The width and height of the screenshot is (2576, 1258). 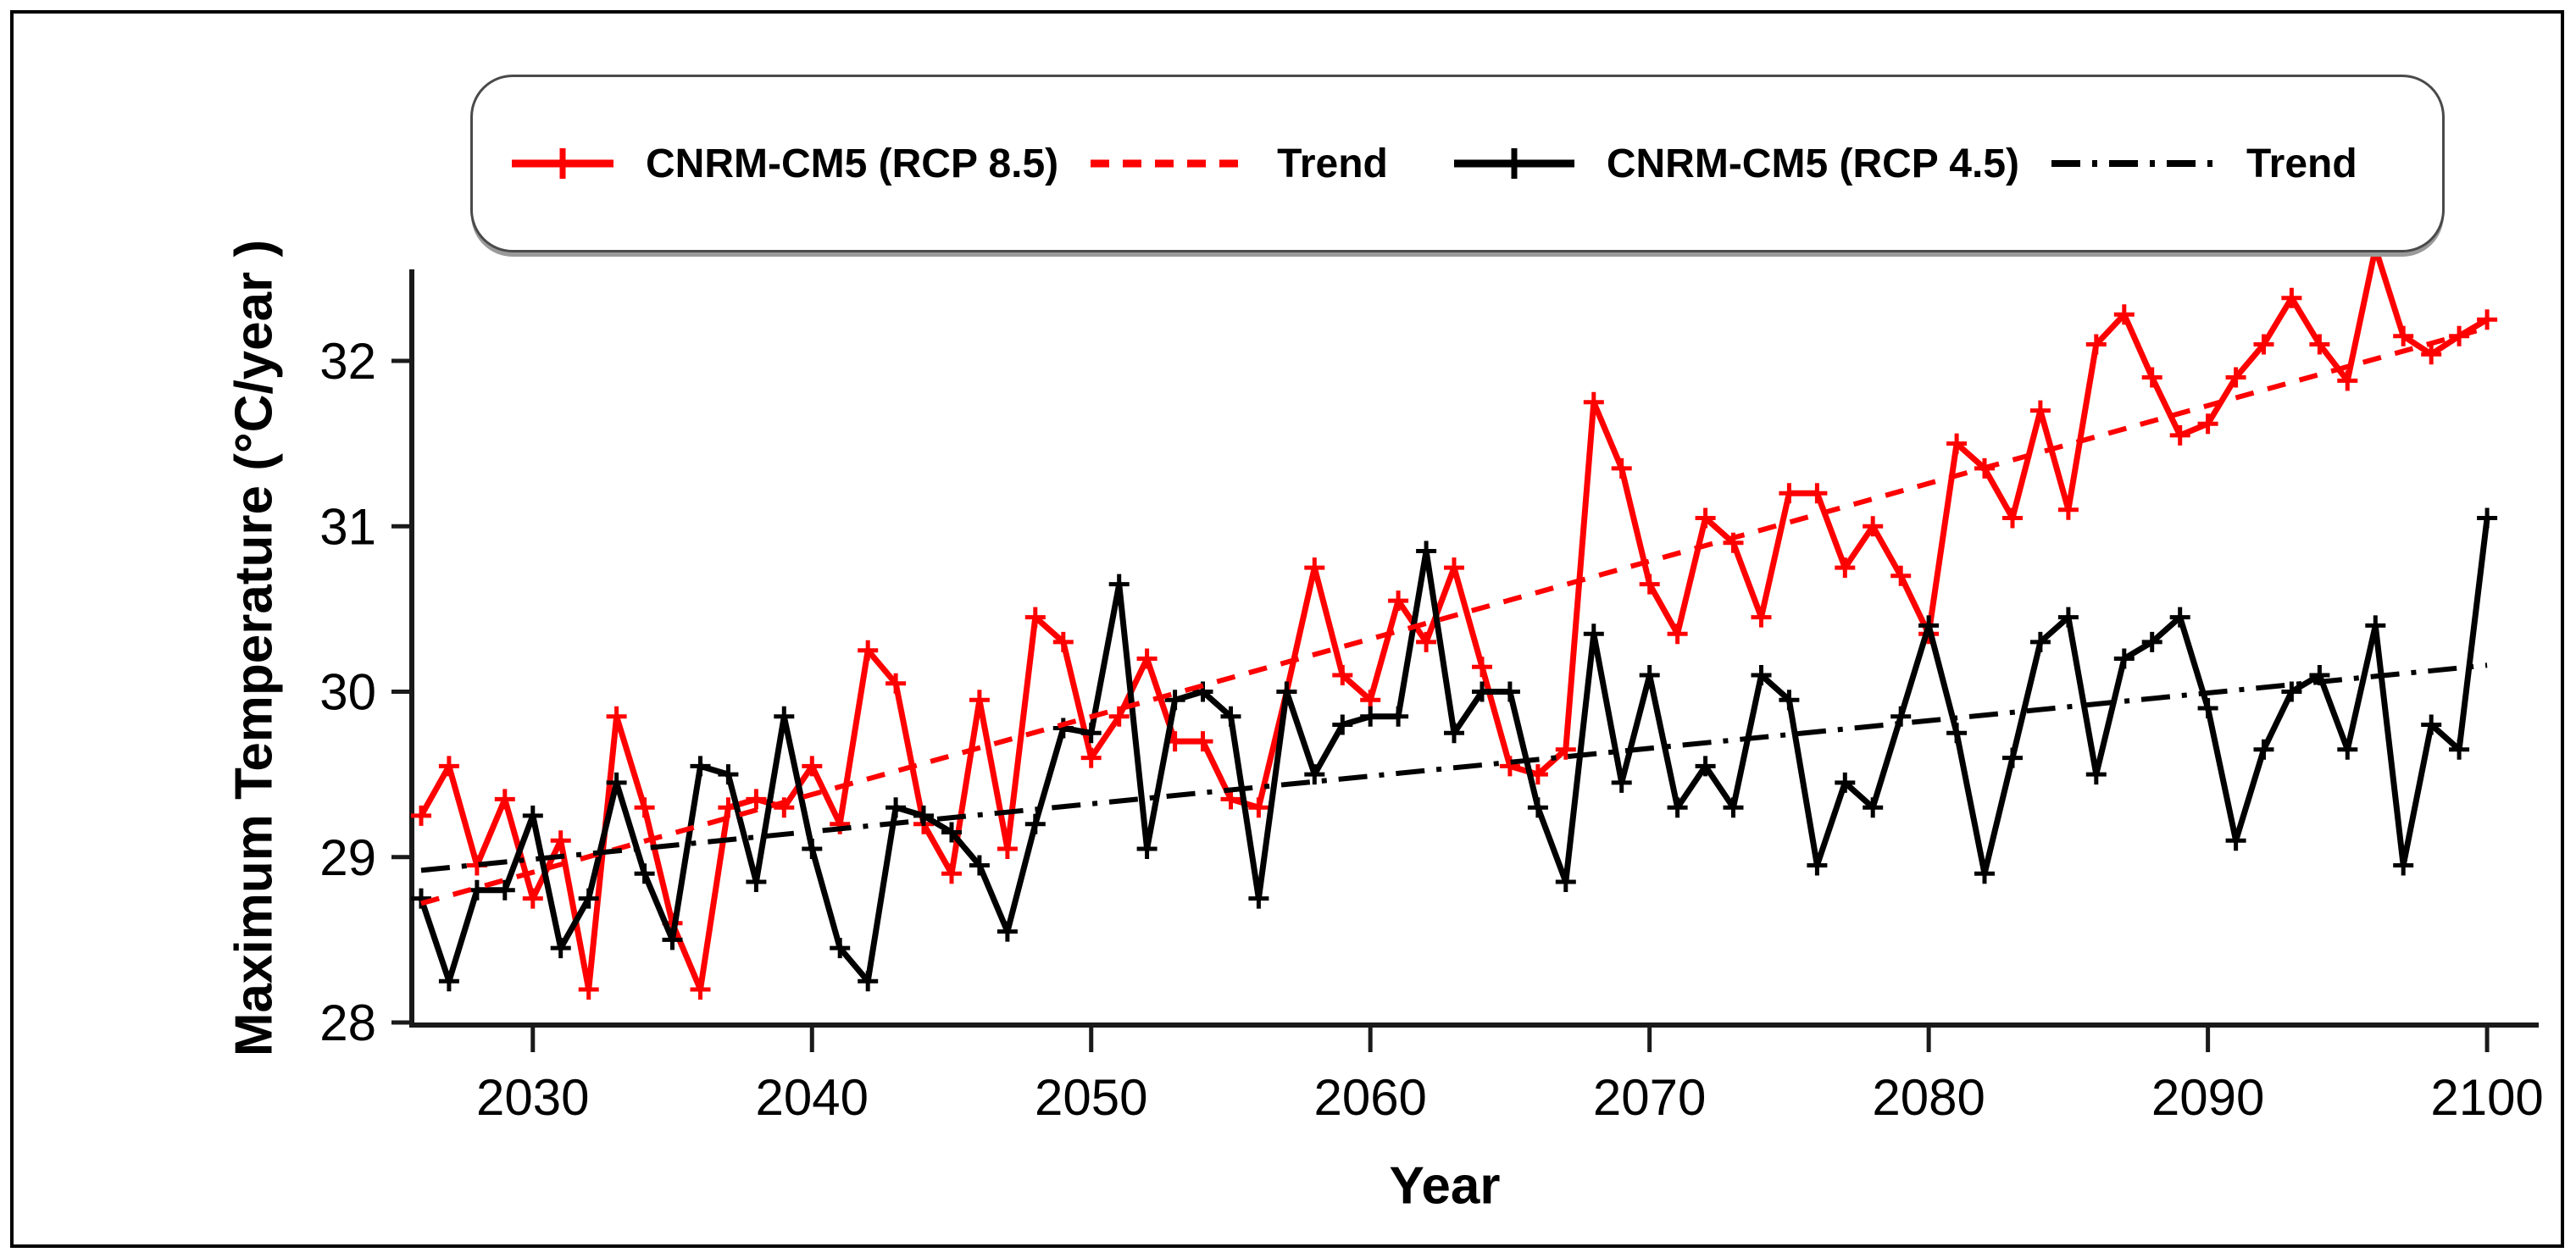 I want to click on x-tick-label: 2050, so click(x=1091, y=1097).